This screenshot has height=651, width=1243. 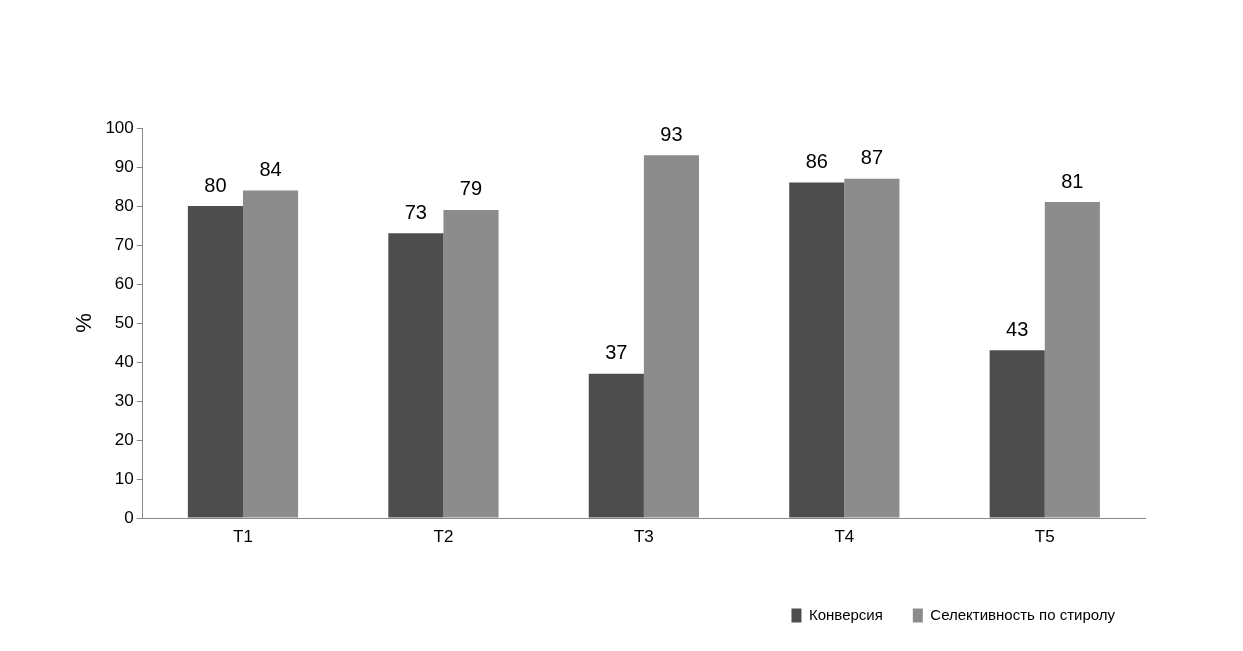 What do you see at coordinates (845, 614) in the screenshot?
I see `legend-label: Конверсия` at bounding box center [845, 614].